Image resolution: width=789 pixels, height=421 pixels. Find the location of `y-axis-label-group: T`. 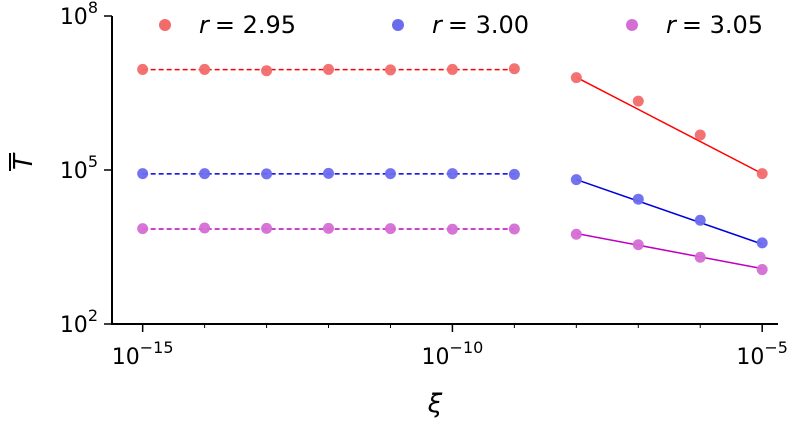

y-axis-label-group: T is located at coordinates (24, 161).